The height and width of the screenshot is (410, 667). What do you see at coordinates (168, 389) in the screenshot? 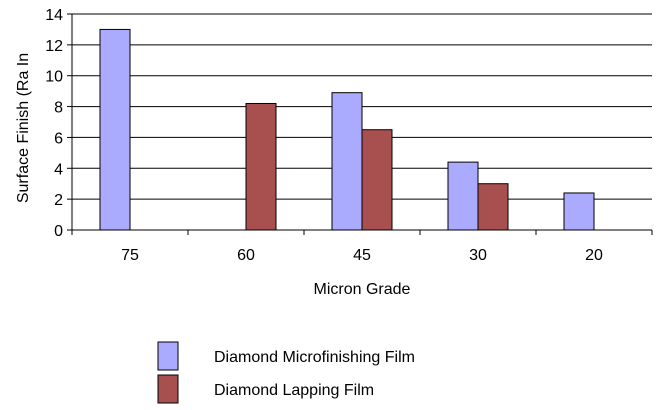
I see `legend-swatch-lapping` at bounding box center [168, 389].